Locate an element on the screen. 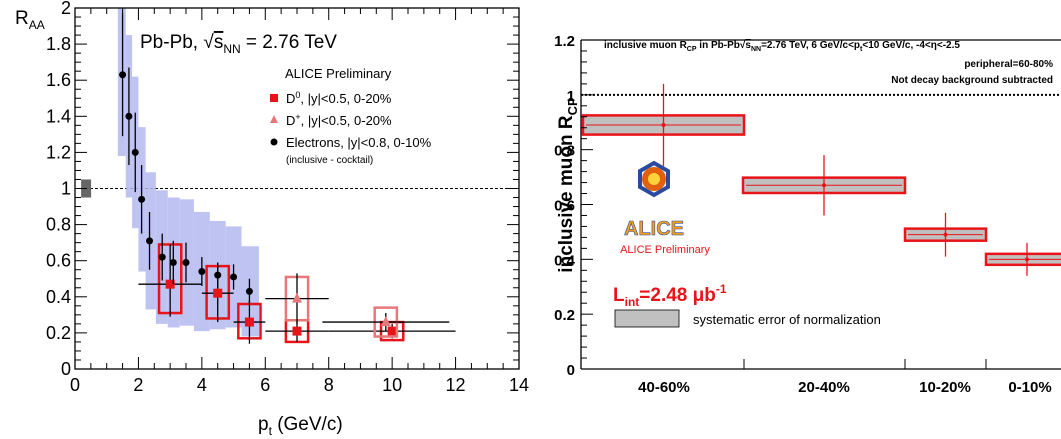  raa-y-axis-label: RAA is located at coordinates (30, 20).